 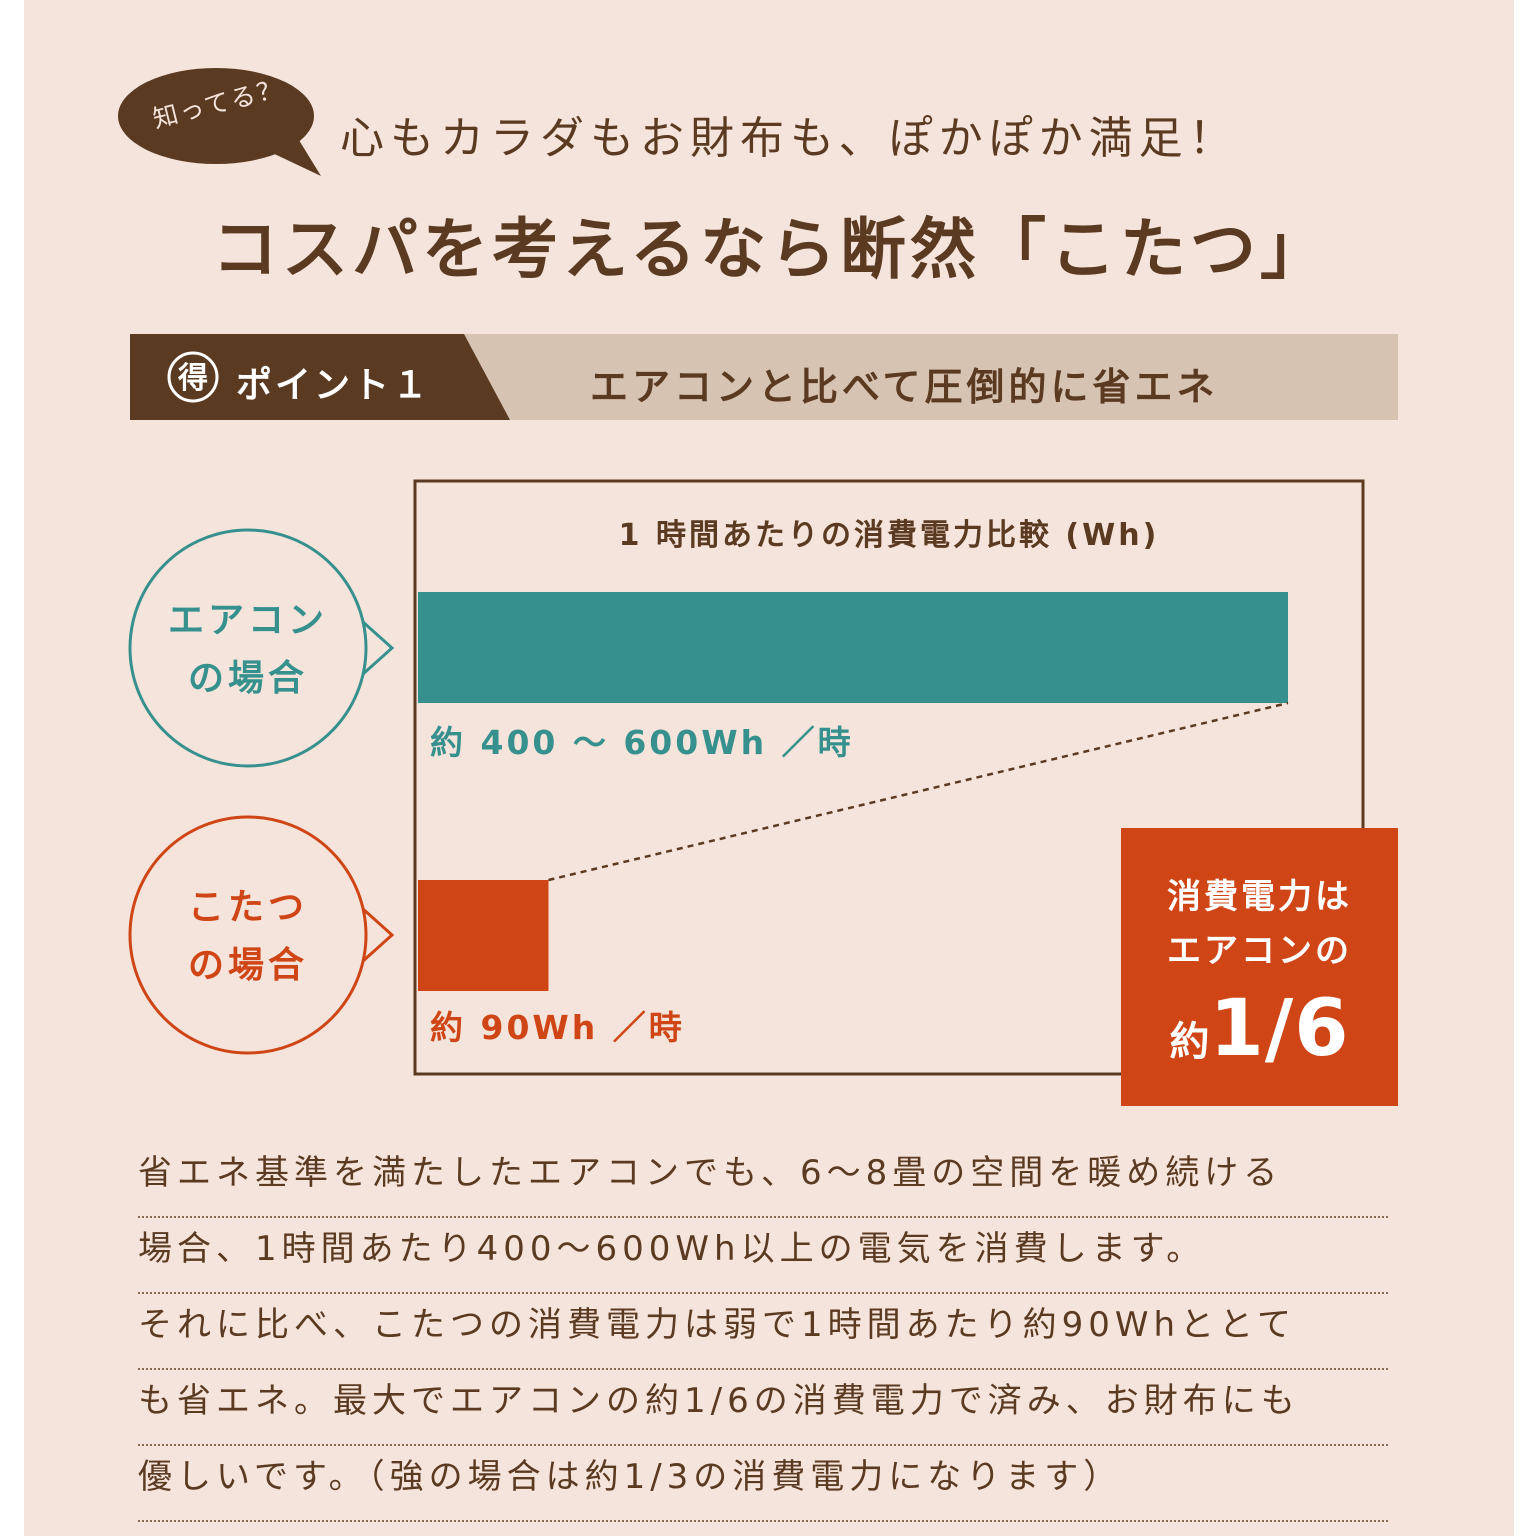 I want to click on kotatsu-label-line2: の場合, so click(x=247, y=965).